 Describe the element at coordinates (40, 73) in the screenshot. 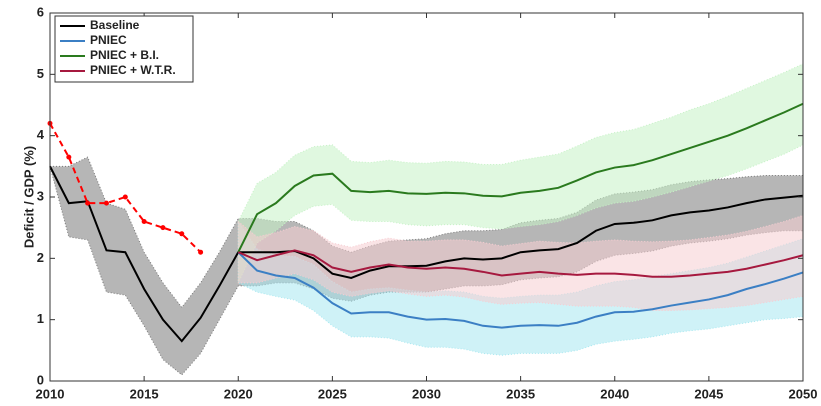

I see `y-tick-label: 5` at that location.